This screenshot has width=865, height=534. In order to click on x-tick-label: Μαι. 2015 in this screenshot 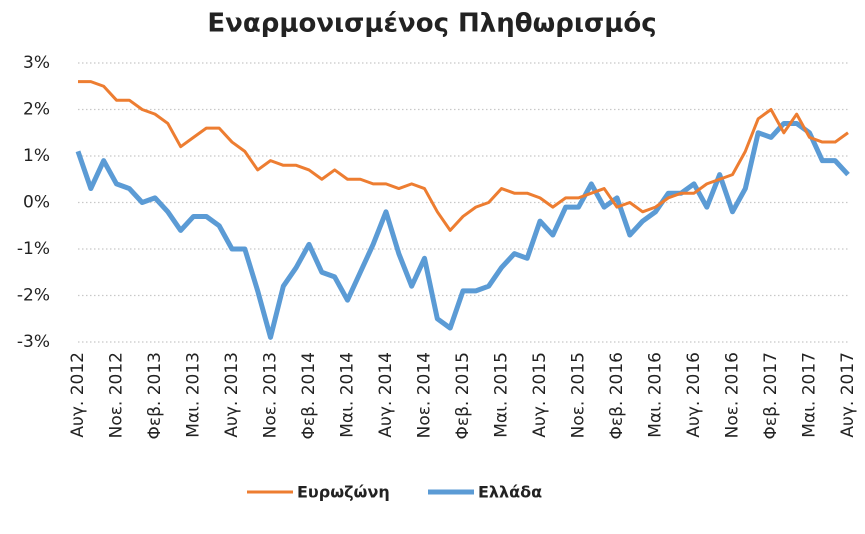, I will do `click(502, 395)`.